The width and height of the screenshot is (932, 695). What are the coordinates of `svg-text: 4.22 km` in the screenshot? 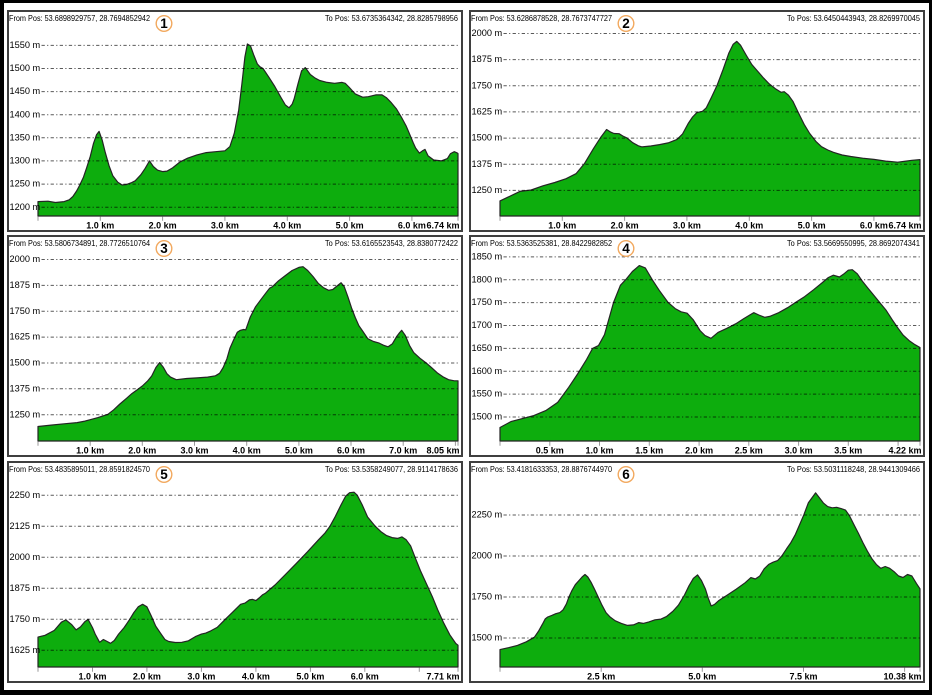 It's located at (904, 450).